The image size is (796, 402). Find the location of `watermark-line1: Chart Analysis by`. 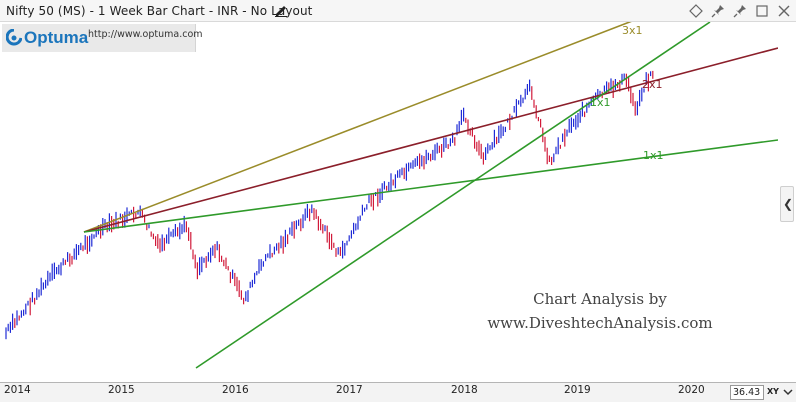

watermark-line1: Chart Analysis by is located at coordinates (600, 299).